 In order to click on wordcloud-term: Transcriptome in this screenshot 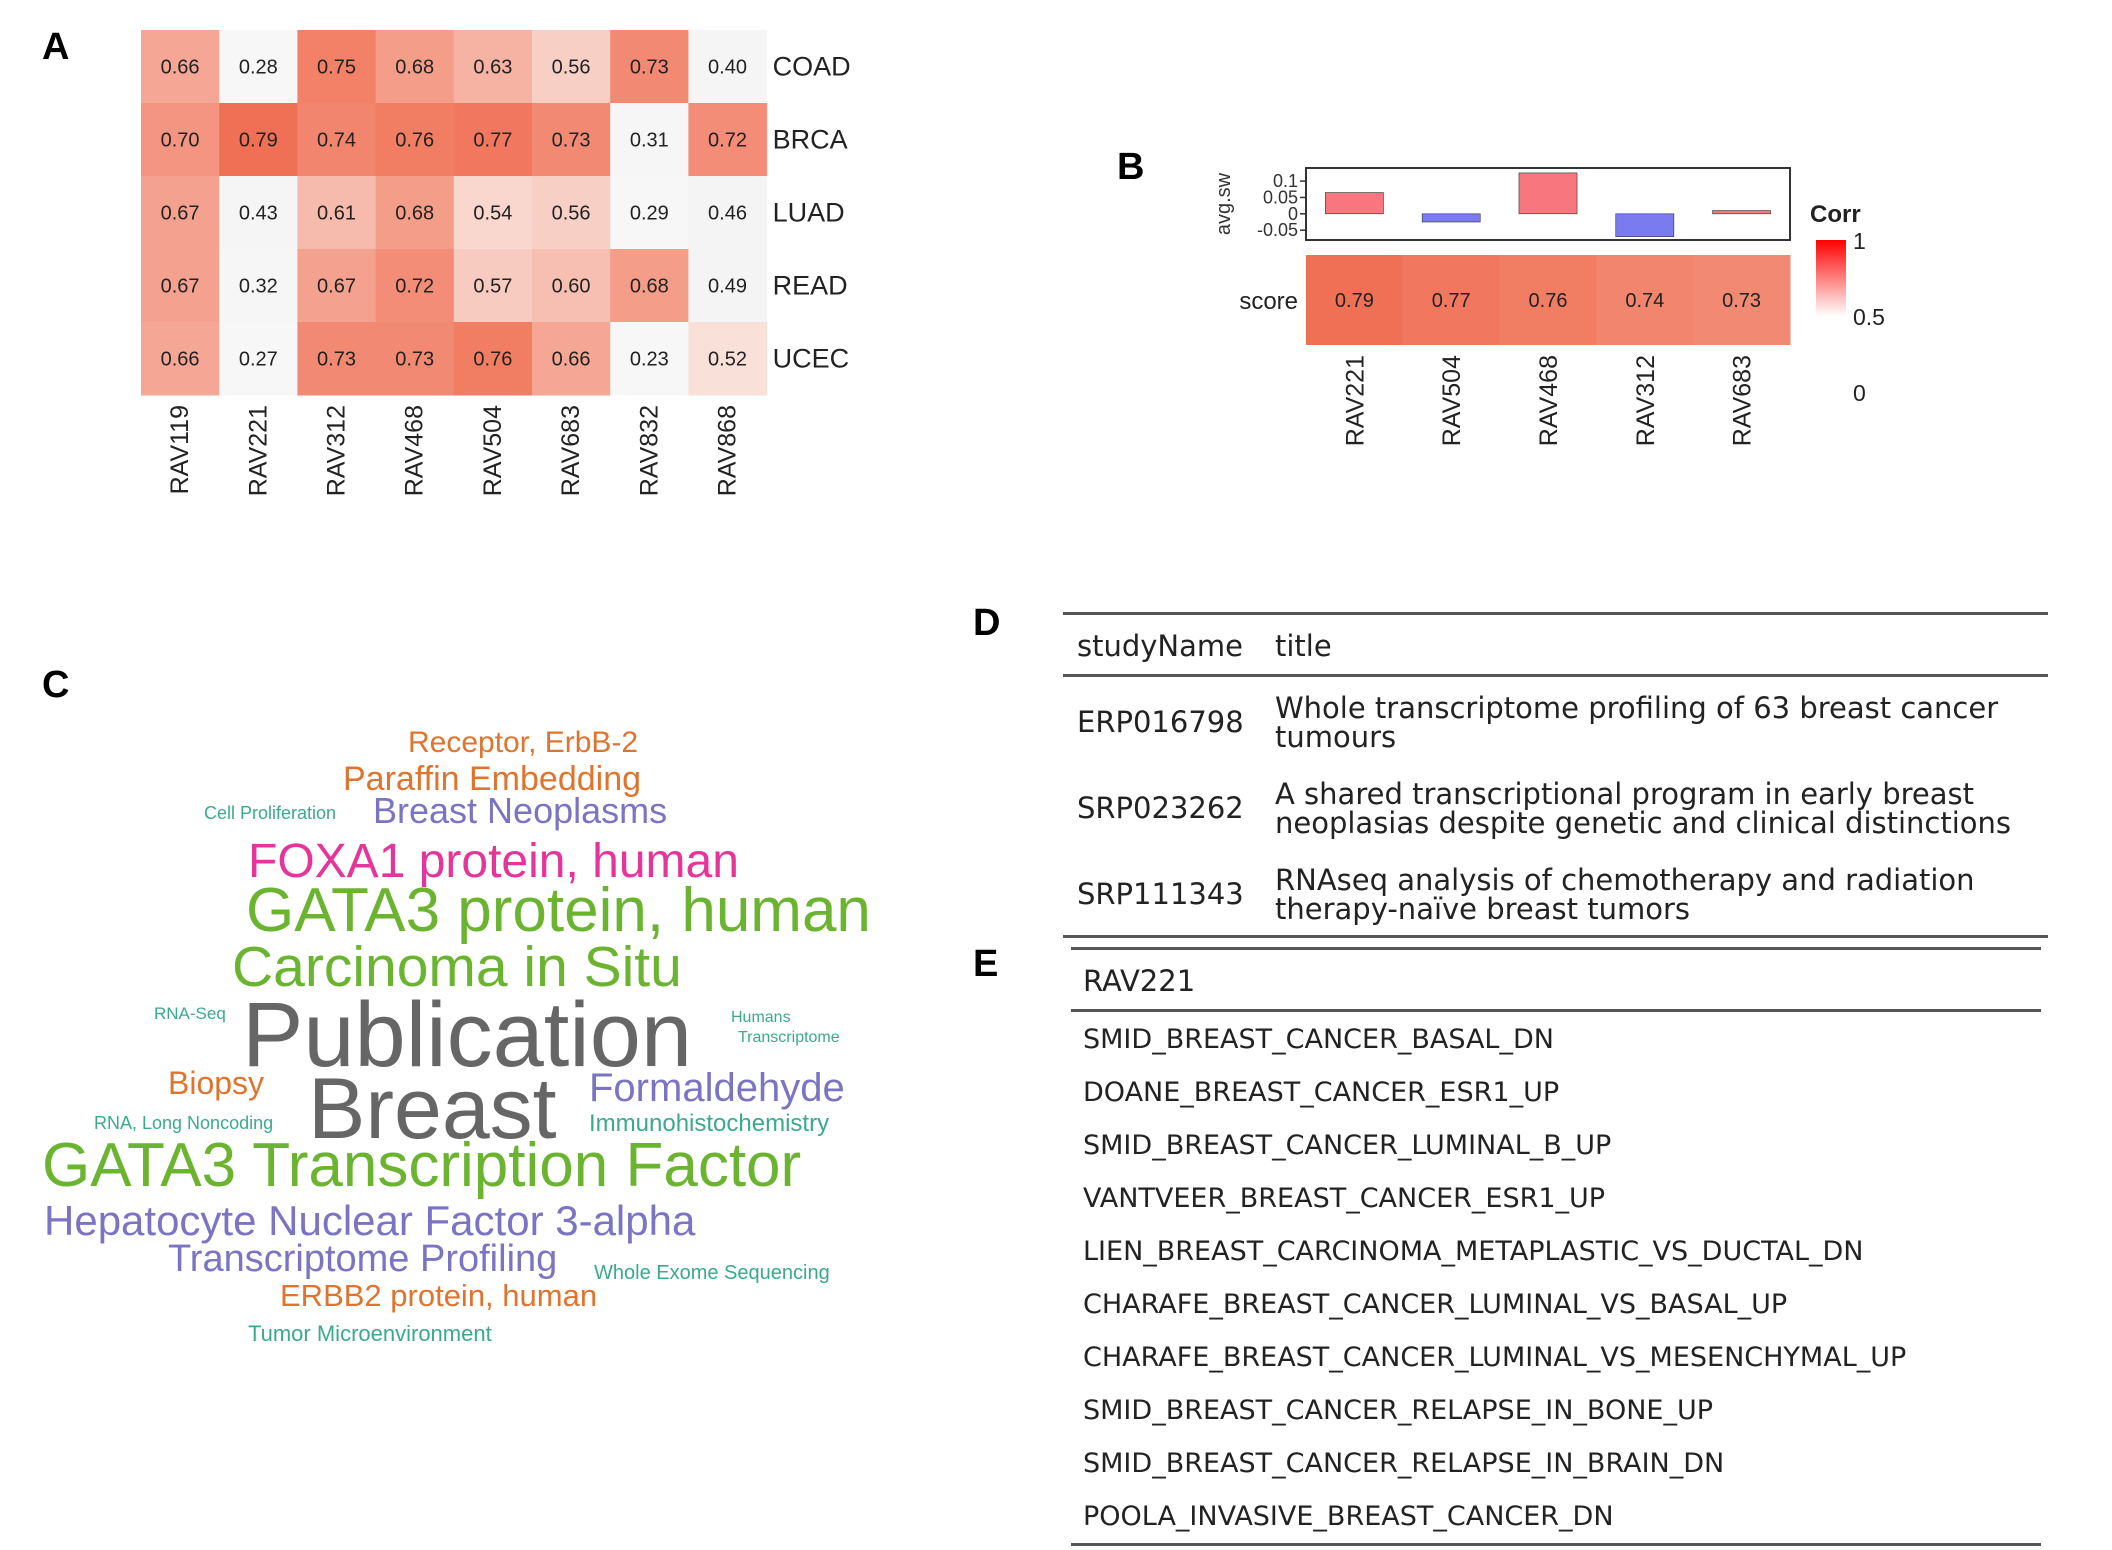, I will do `click(789, 1037)`.